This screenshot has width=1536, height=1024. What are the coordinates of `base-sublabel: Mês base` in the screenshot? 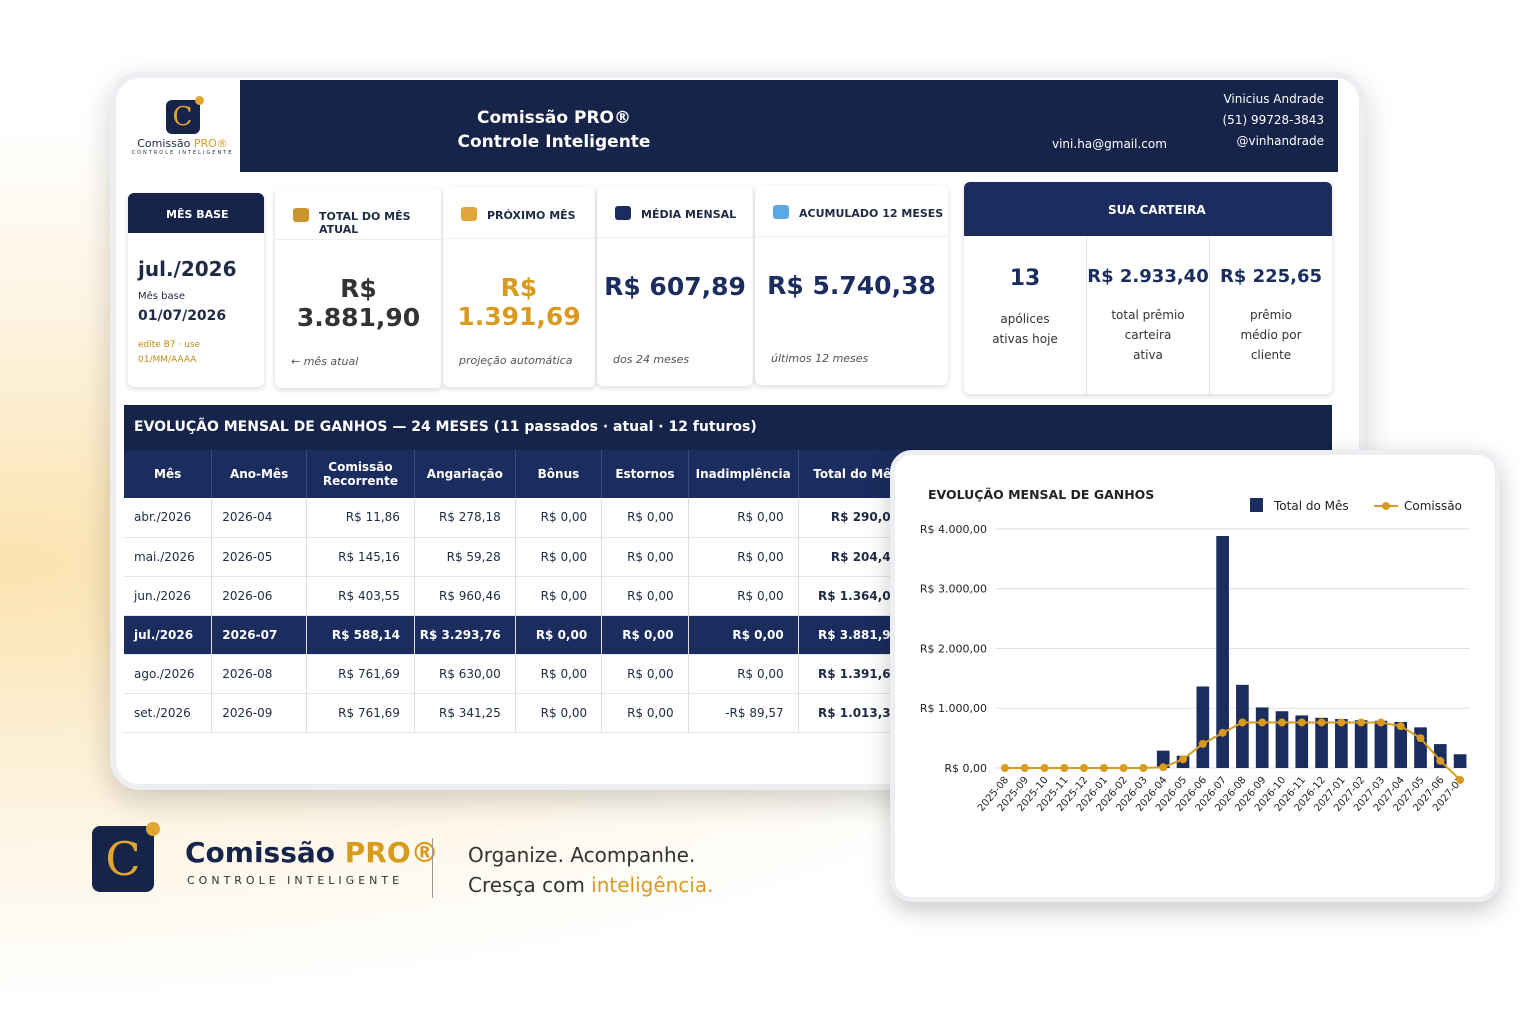 It's located at (162, 296).